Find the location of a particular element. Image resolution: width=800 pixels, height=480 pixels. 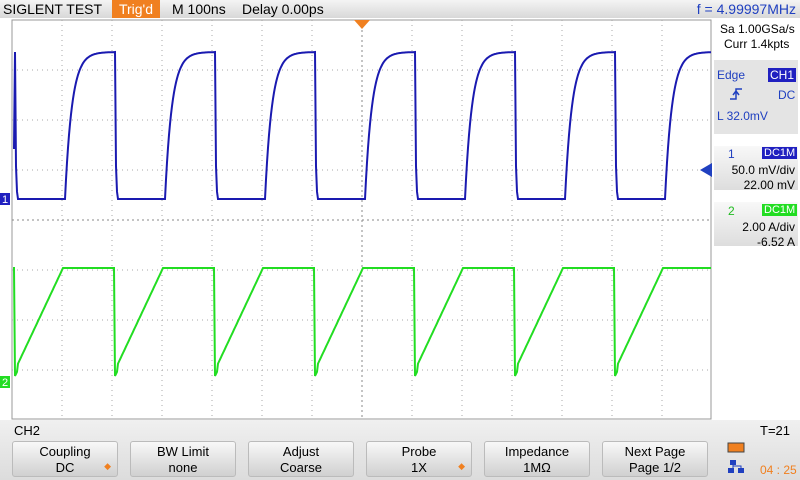

ch1-marker-label: 1 is located at coordinates (5, 200).